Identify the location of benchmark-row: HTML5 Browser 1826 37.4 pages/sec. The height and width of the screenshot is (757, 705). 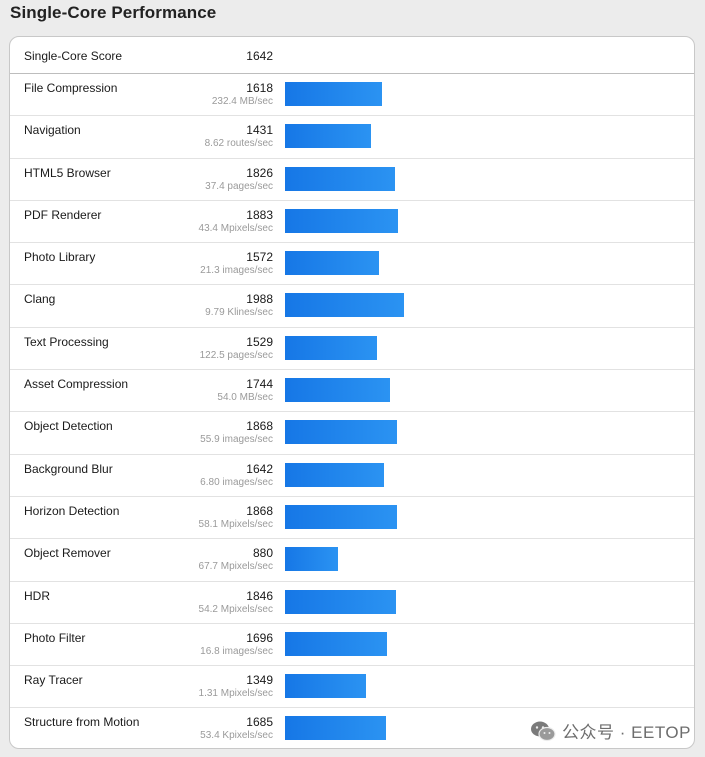
(352, 180).